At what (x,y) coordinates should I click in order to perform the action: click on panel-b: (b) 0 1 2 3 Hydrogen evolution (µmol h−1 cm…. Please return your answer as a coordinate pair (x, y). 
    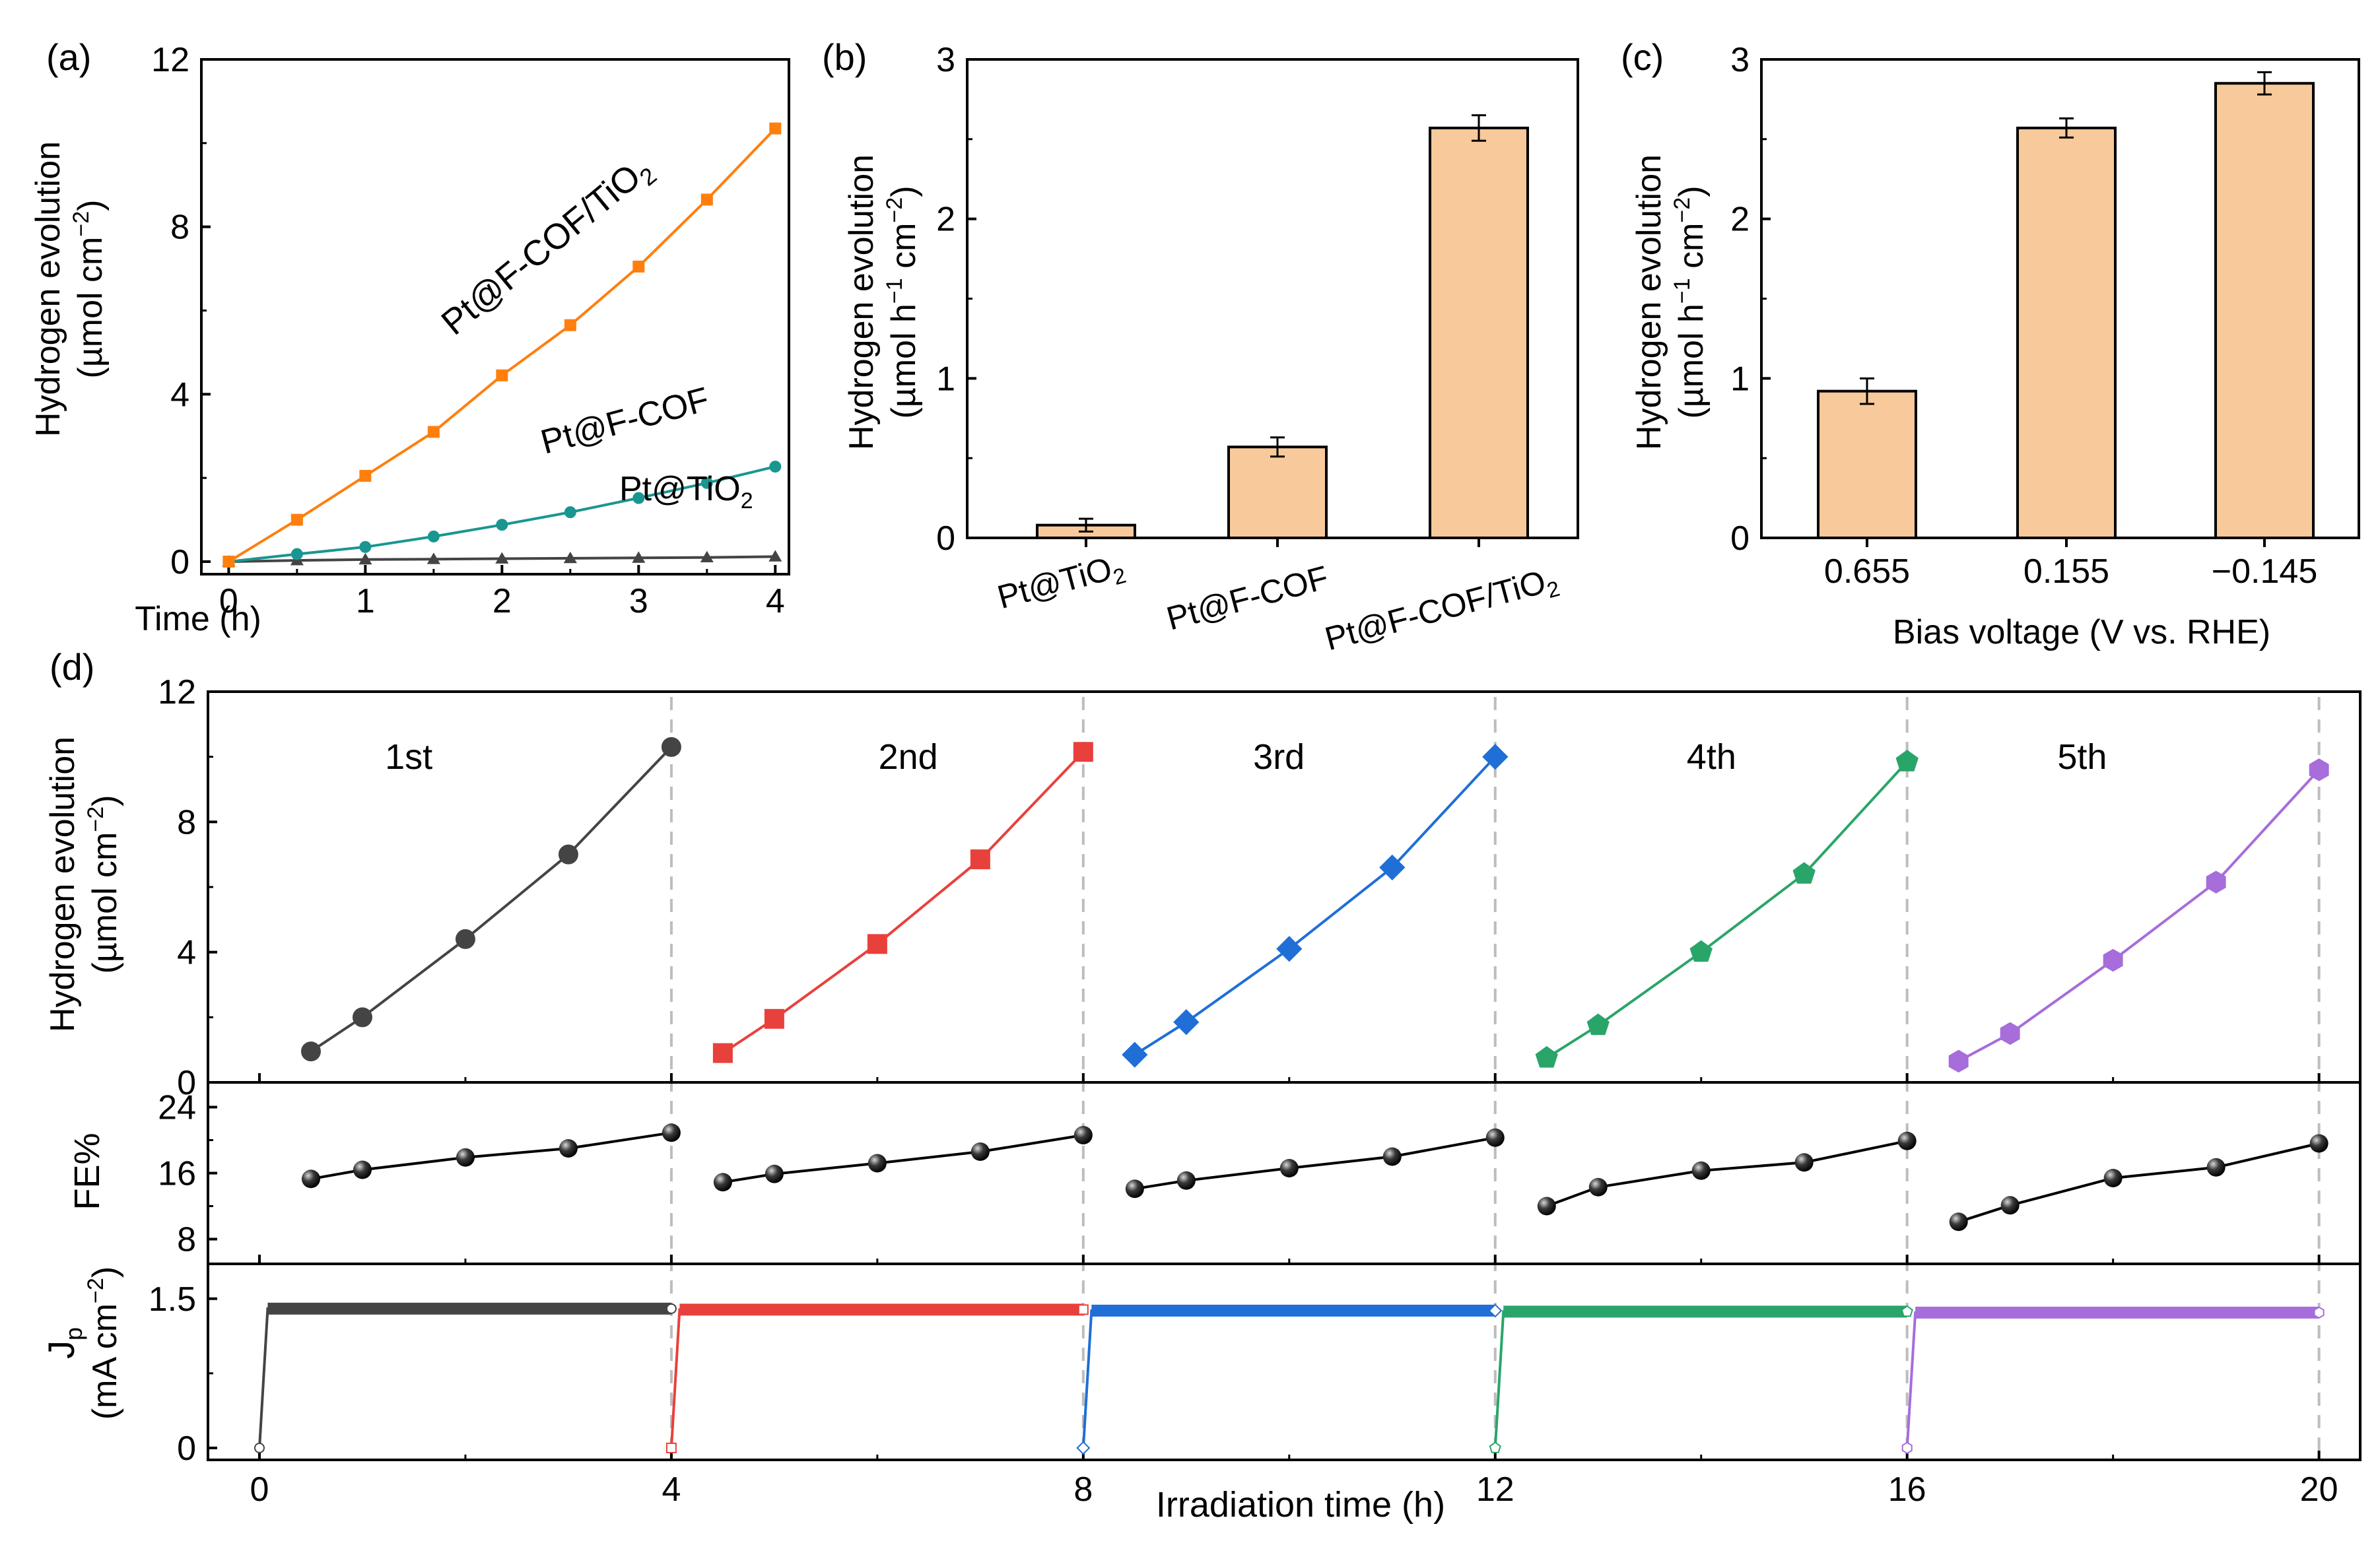
    Looking at the image, I should click on (1200, 348).